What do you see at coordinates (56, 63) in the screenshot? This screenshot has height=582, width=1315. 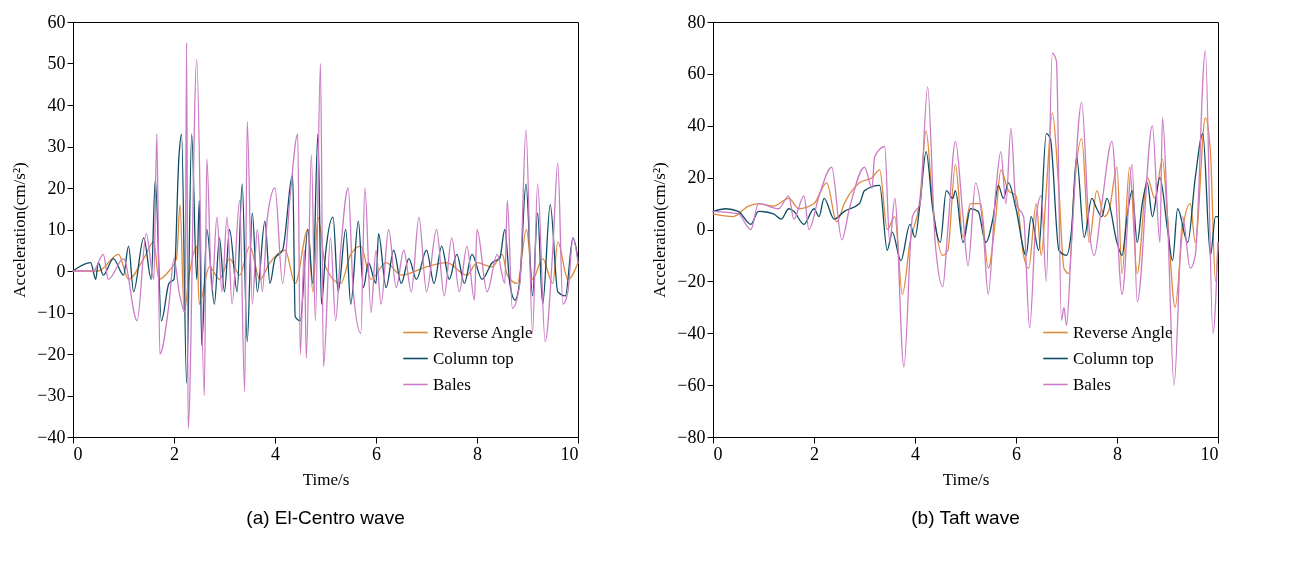 I see `y-tick-label: 50` at bounding box center [56, 63].